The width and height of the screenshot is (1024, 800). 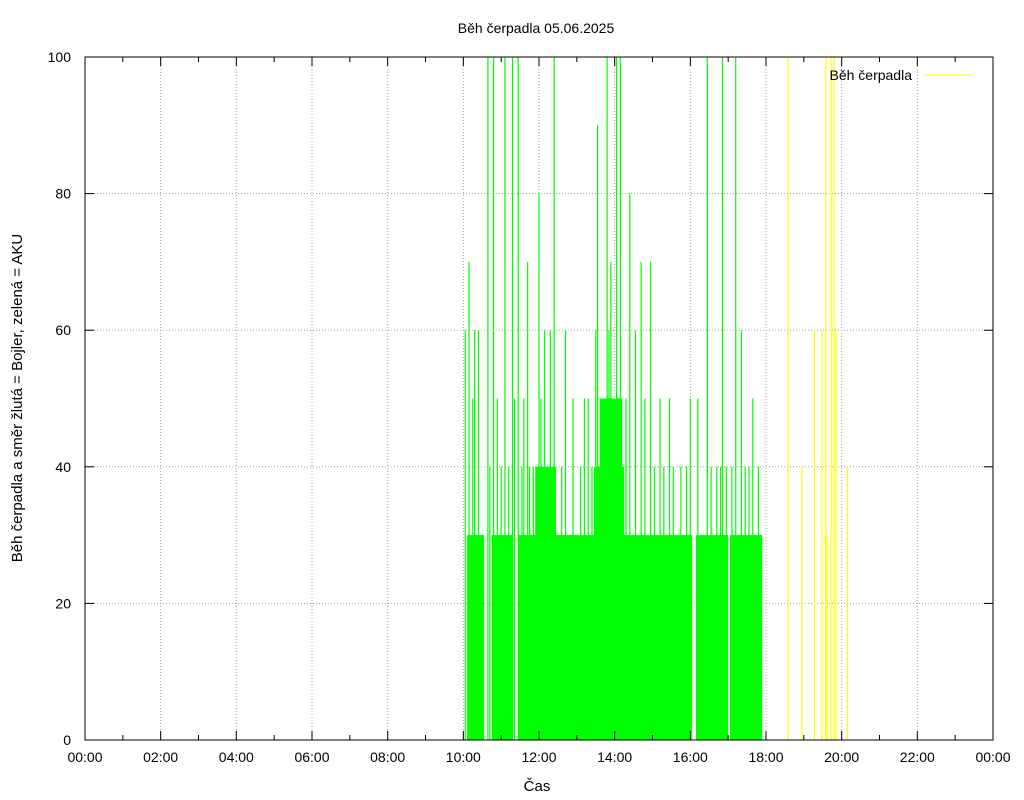 What do you see at coordinates (917, 757) in the screenshot?
I see `x-tick-label: 22:00` at bounding box center [917, 757].